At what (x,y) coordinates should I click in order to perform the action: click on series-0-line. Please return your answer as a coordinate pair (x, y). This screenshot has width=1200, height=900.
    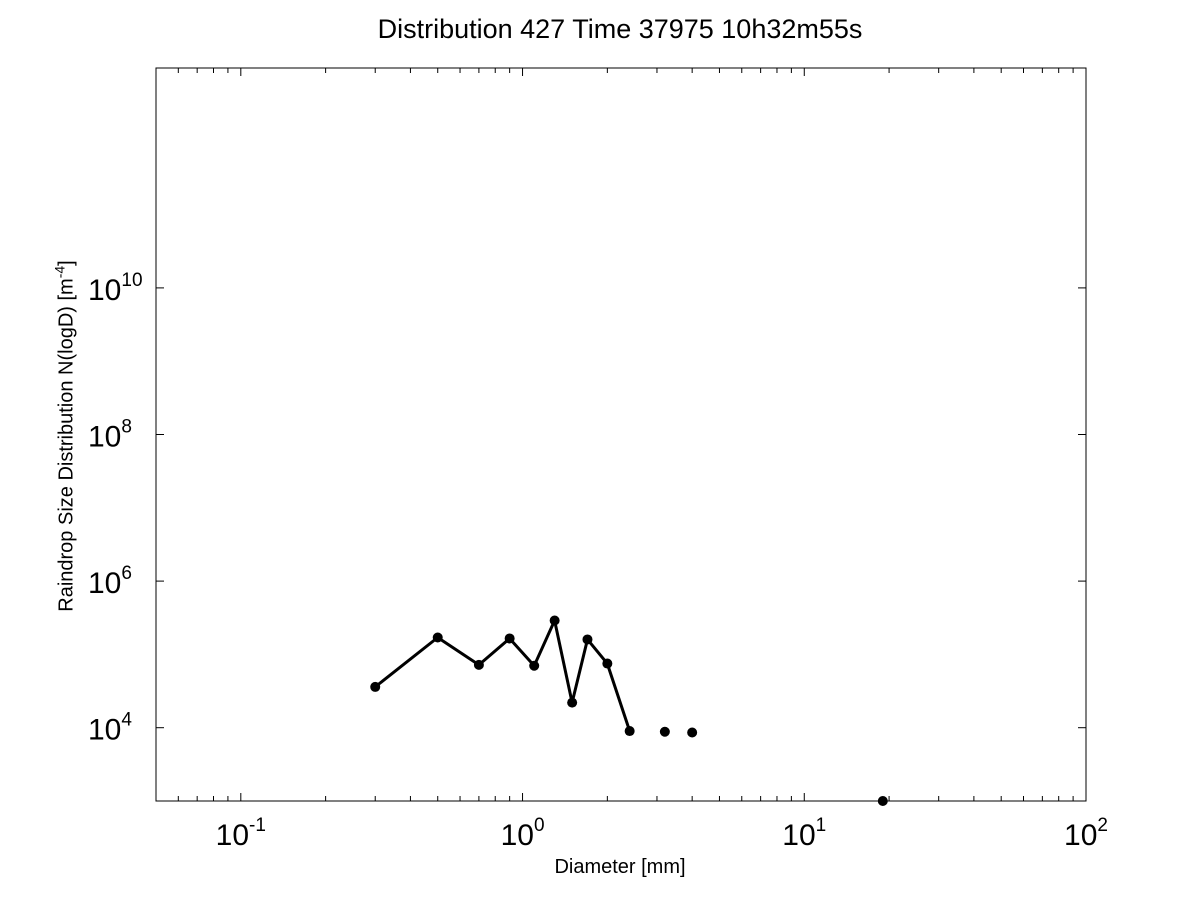
    Looking at the image, I should click on (503, 675).